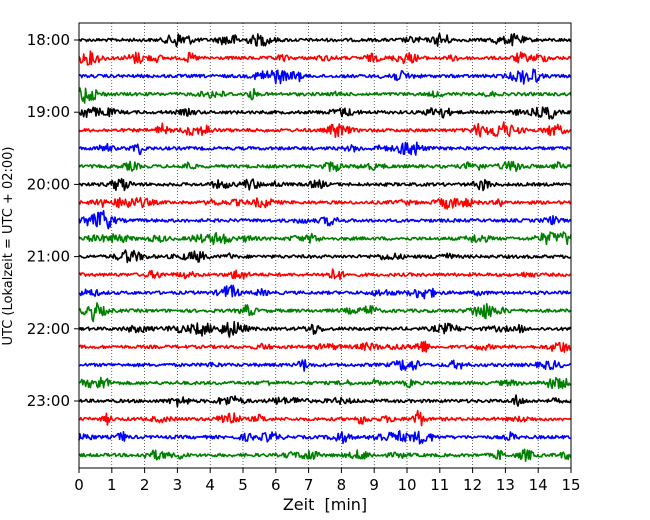  What do you see at coordinates (505, 485) in the screenshot?
I see `x-tick-label: 13` at bounding box center [505, 485].